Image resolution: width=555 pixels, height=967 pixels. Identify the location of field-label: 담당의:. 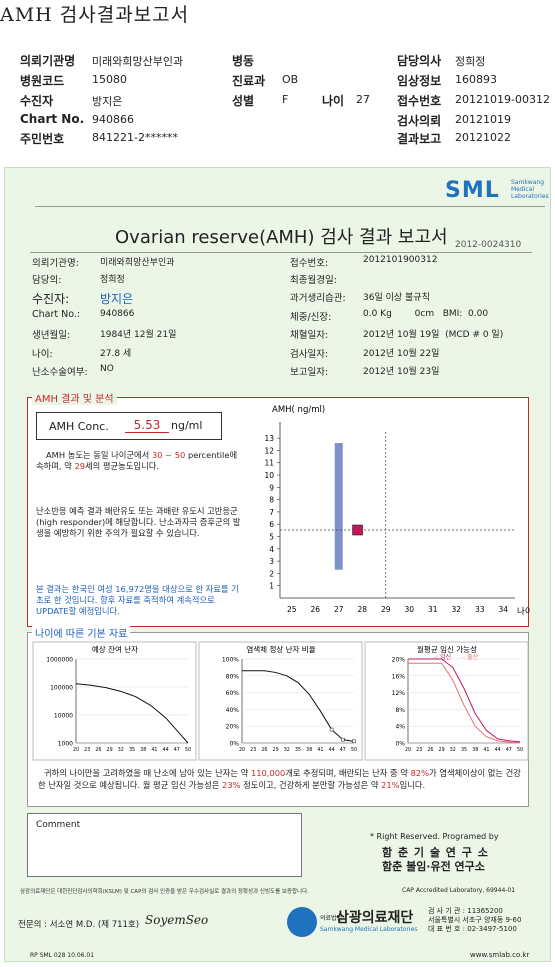
(47, 280).